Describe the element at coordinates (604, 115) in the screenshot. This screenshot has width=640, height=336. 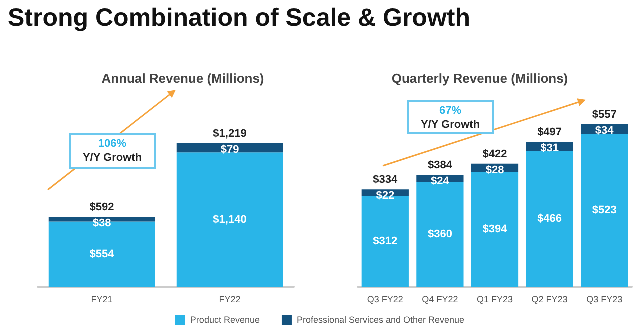
I see `total-label: $557` at that location.